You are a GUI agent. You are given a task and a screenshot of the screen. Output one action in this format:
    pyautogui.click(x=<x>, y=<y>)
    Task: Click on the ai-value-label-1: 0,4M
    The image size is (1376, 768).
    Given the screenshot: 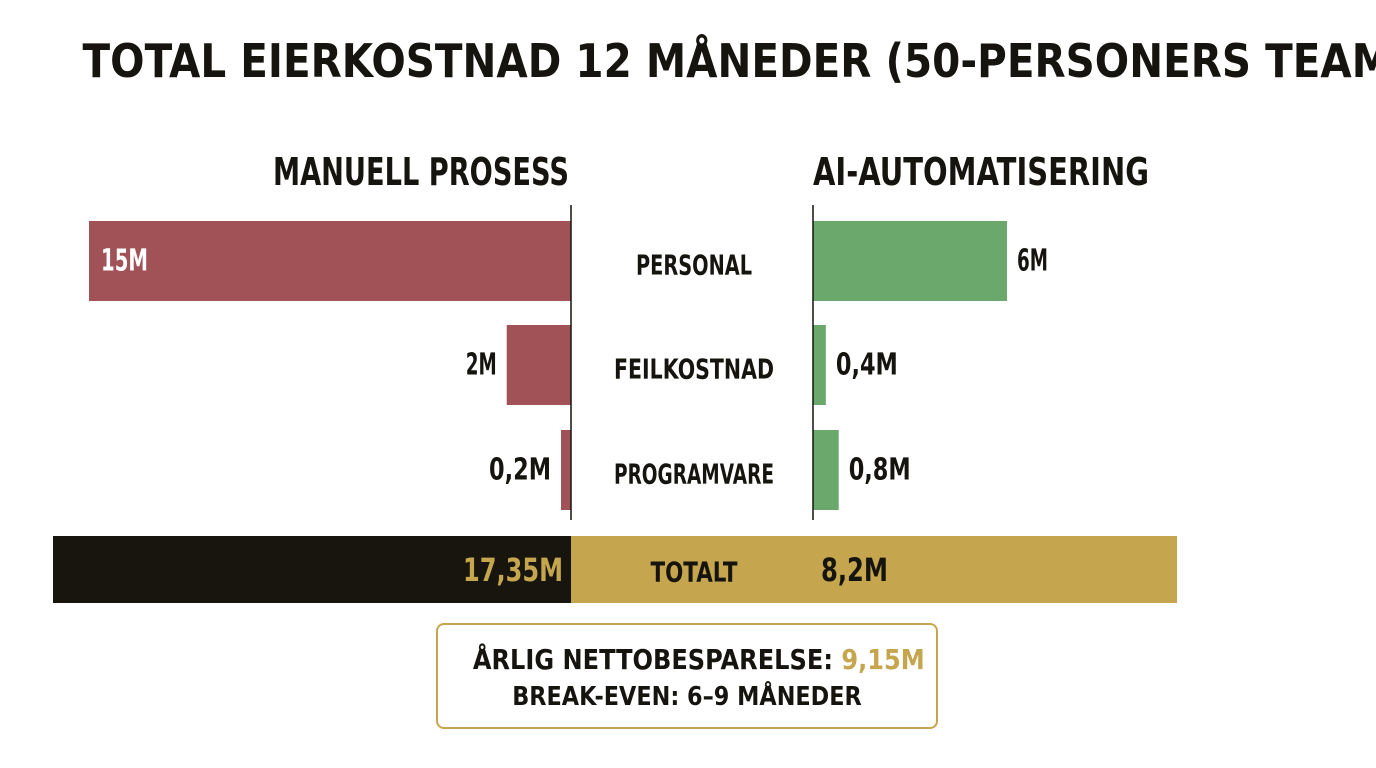 What is the action you would take?
    pyautogui.click(x=867, y=365)
    